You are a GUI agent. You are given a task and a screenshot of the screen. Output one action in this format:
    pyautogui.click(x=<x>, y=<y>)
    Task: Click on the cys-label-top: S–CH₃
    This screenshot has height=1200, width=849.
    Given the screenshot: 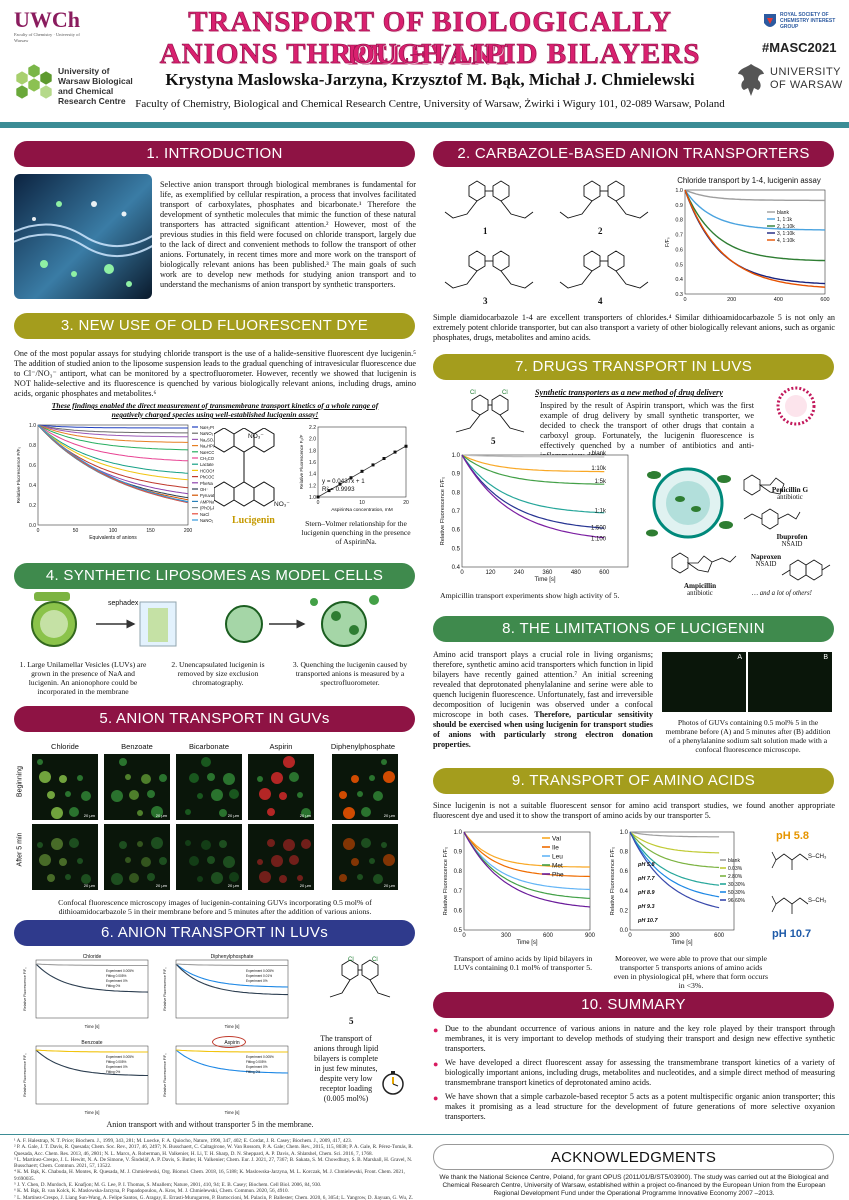 What is the action you would take?
    pyautogui.click(x=817, y=857)
    